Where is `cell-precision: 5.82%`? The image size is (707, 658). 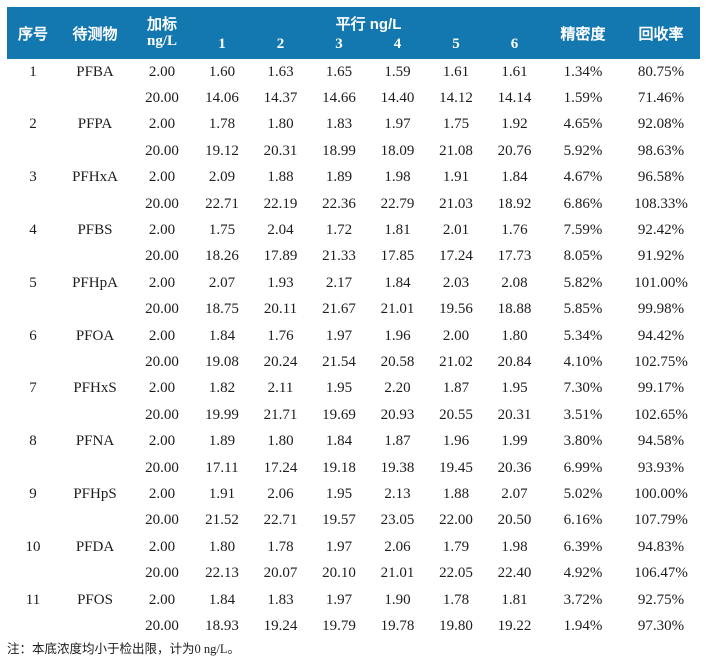 cell-precision: 5.82% is located at coordinates (583, 283).